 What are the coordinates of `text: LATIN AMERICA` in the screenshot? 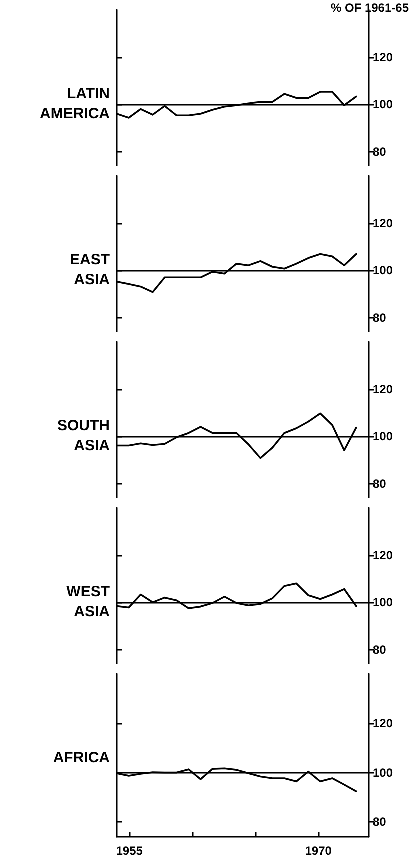 It's located at (75, 104).